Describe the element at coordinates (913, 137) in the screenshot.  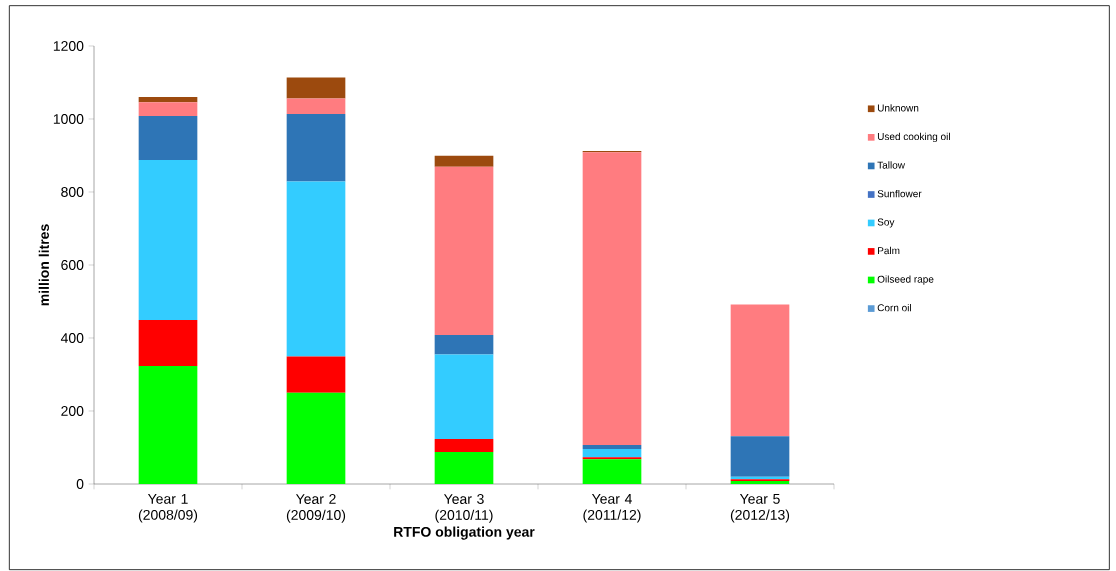
I see `legend-label: Used cooking oil` at that location.